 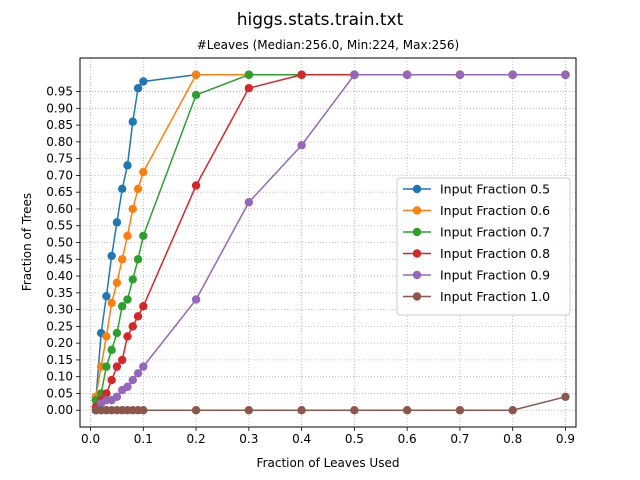 What do you see at coordinates (59, 276) in the screenshot?
I see `y-tick-label: 0.40` at bounding box center [59, 276].